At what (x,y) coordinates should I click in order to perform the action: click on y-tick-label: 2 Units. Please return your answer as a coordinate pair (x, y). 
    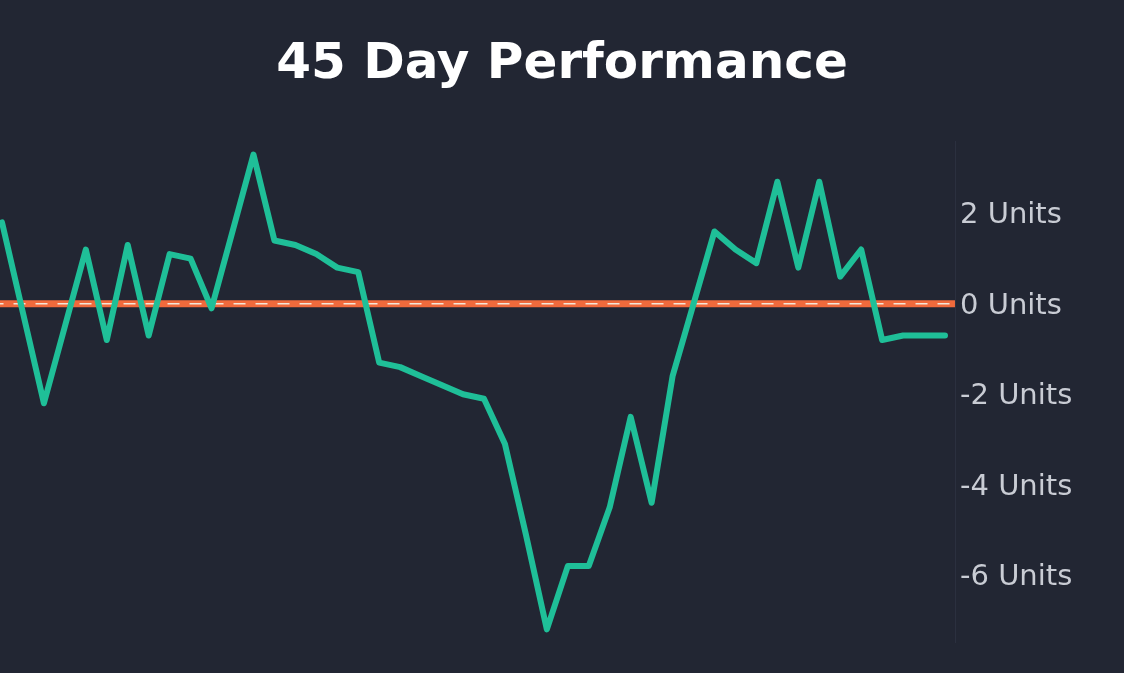
    Looking at the image, I should click on (1011, 213).